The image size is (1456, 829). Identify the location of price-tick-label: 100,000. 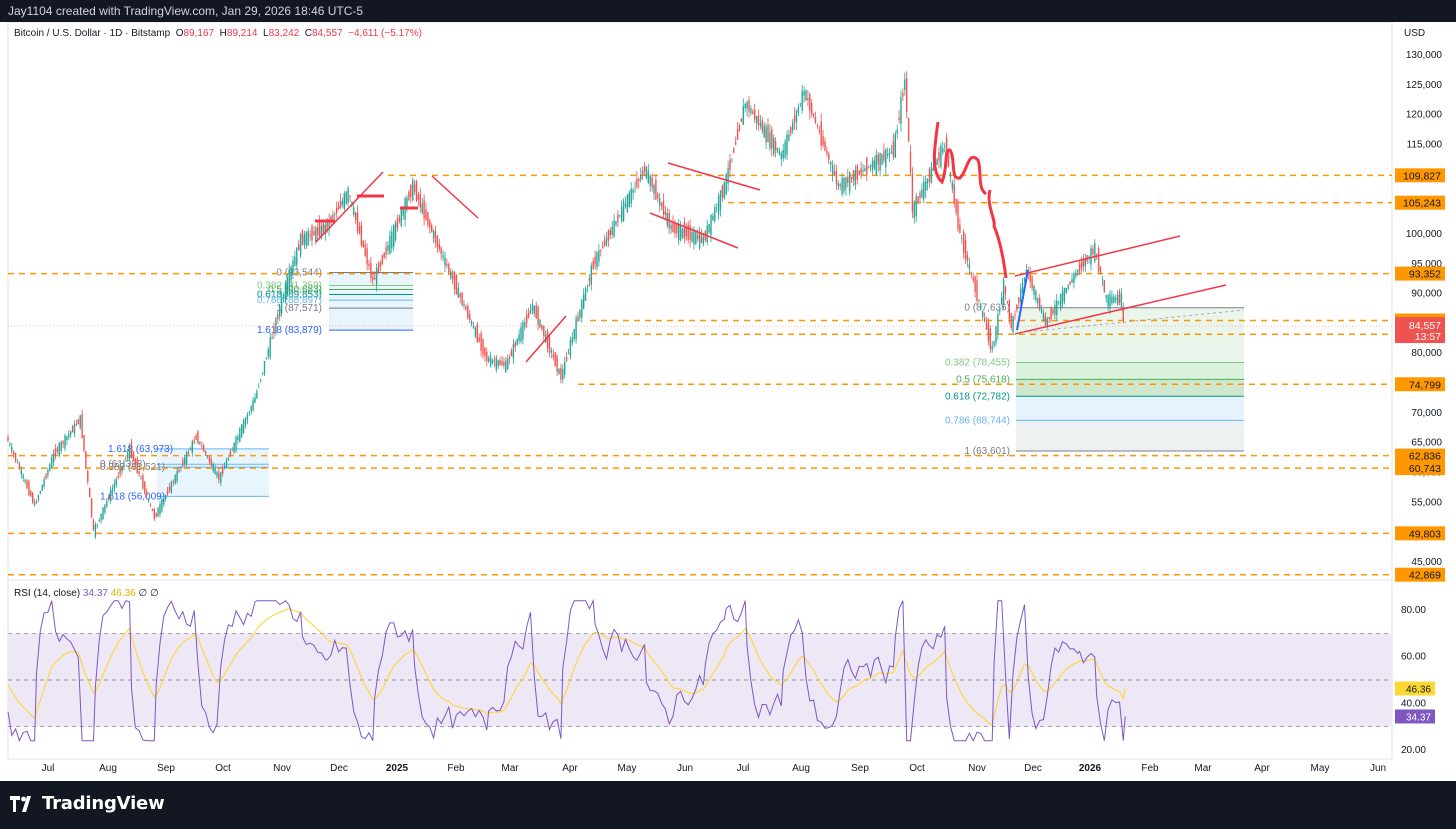
(1424, 234).